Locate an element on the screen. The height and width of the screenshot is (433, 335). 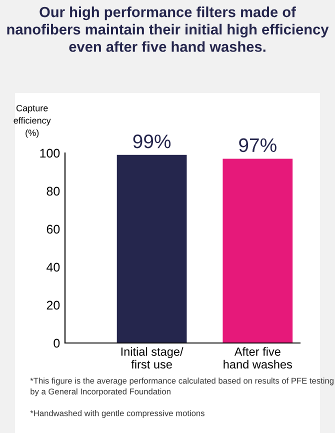
data-label: 97% is located at coordinates (257, 145).